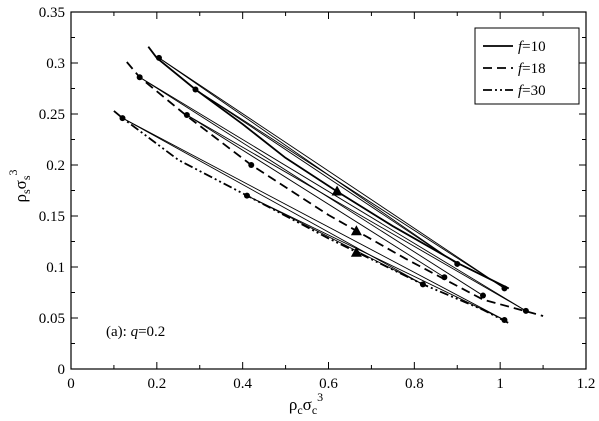 The image size is (599, 421). Describe the element at coordinates (414, 384) in the screenshot. I see `x-tick-label: 0.8` at that location.